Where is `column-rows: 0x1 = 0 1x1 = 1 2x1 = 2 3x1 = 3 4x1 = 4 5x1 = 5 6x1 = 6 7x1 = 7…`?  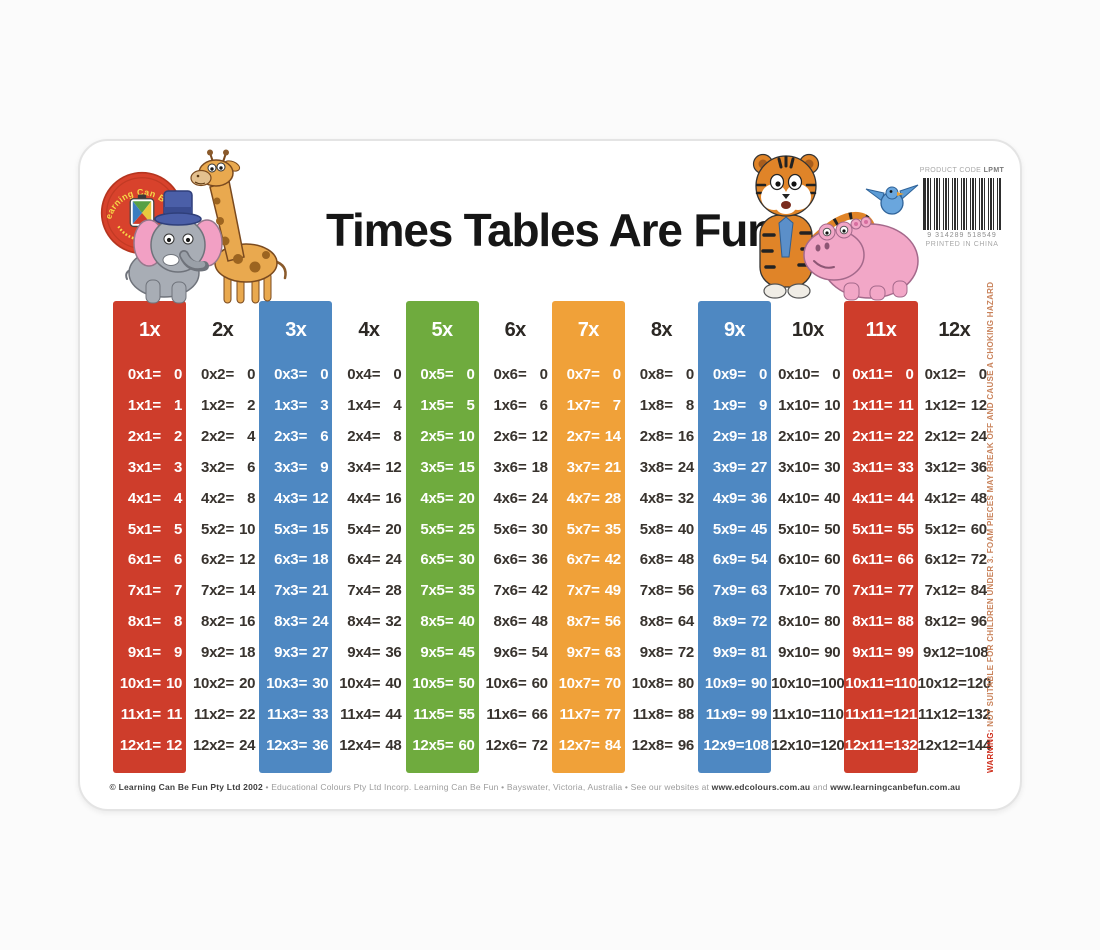 column-rows: 0x1 = 0 1x1 = 1 2x1 = 2 3x1 = 3 4x1 = 4 5x1 = 5 6x1 = 6 7x1 = 7… is located at coordinates (149, 566).